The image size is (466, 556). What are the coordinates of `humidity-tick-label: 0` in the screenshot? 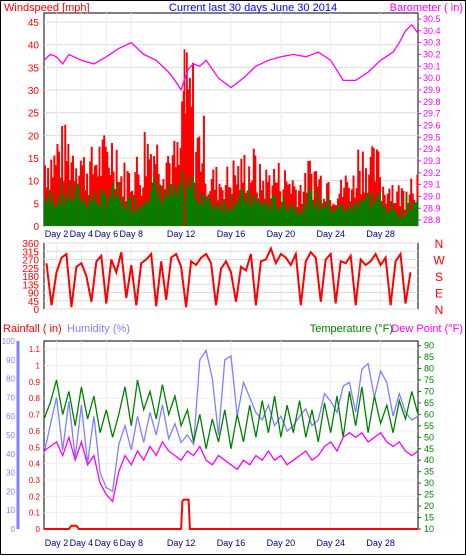 It's located at (13, 529).